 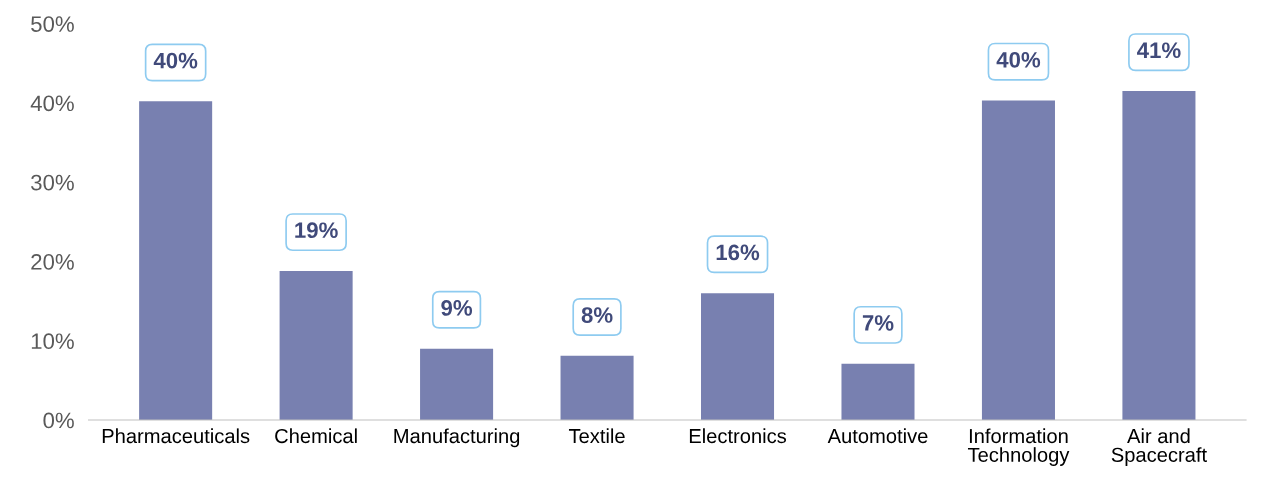 What do you see at coordinates (316, 436) in the screenshot?
I see `x-tick-label: Chemical` at bounding box center [316, 436].